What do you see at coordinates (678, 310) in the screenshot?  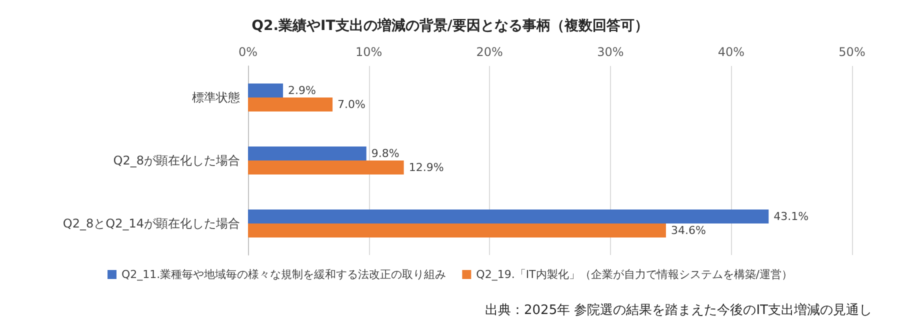 I see `source-note: 出典：2025年 参院選の結果を踏まえた今後のIT支出増減の見通し` at bounding box center [678, 310].